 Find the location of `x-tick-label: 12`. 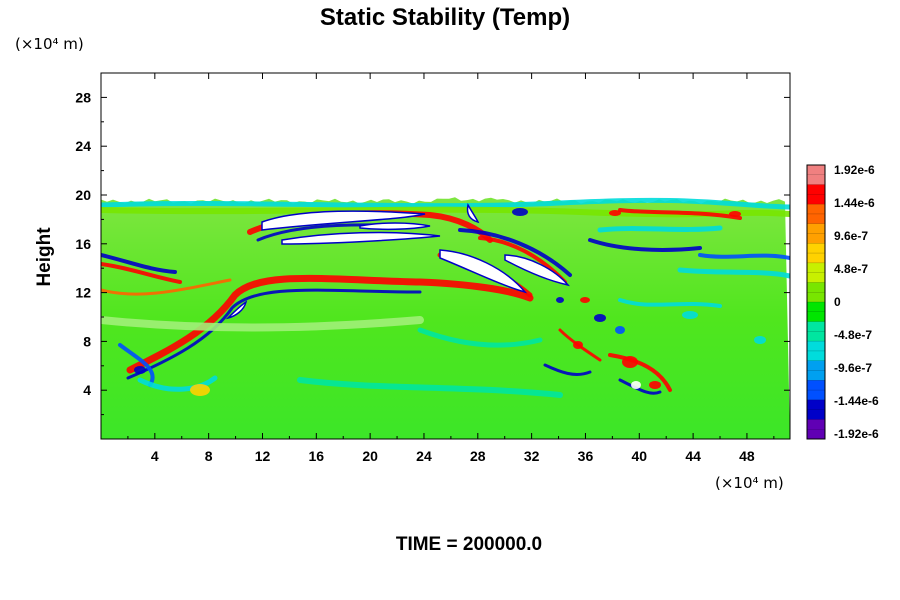

x-tick-label: 12 is located at coordinates (263, 456).